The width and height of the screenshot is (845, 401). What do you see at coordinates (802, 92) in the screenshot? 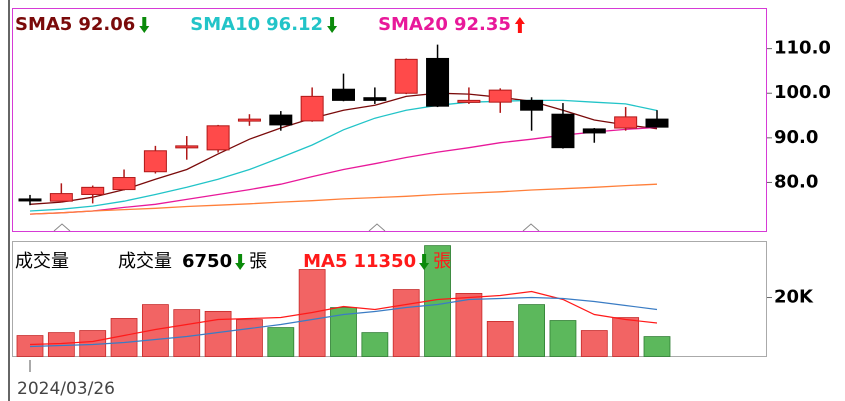
I see `y-tick-label: 100.0` at bounding box center [802, 92].